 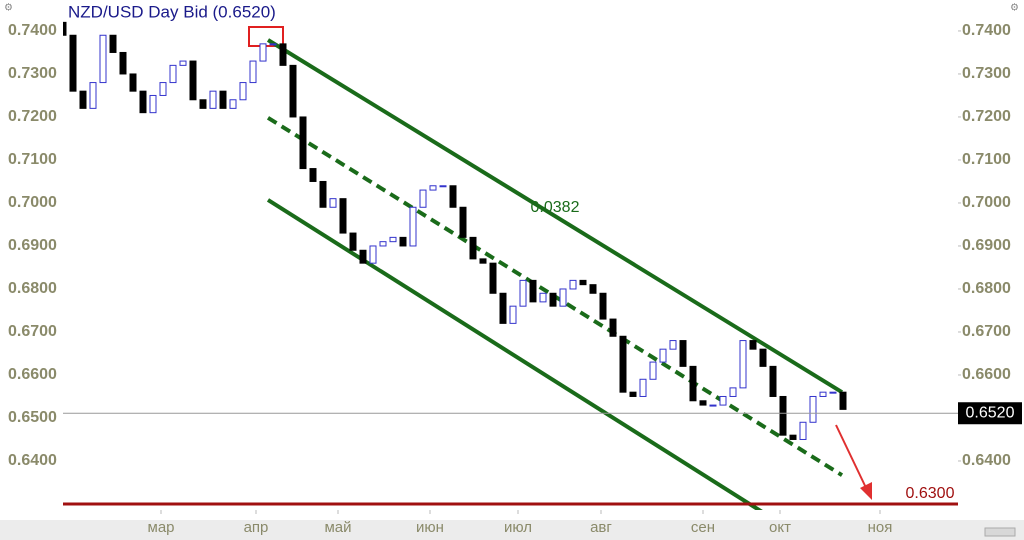 I want to click on x-tick-label: авг, so click(x=601, y=527).